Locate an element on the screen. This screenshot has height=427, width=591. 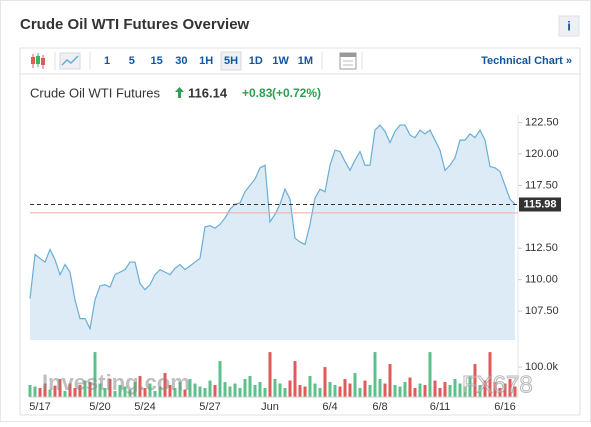
line-icon is located at coordinates (70, 61).